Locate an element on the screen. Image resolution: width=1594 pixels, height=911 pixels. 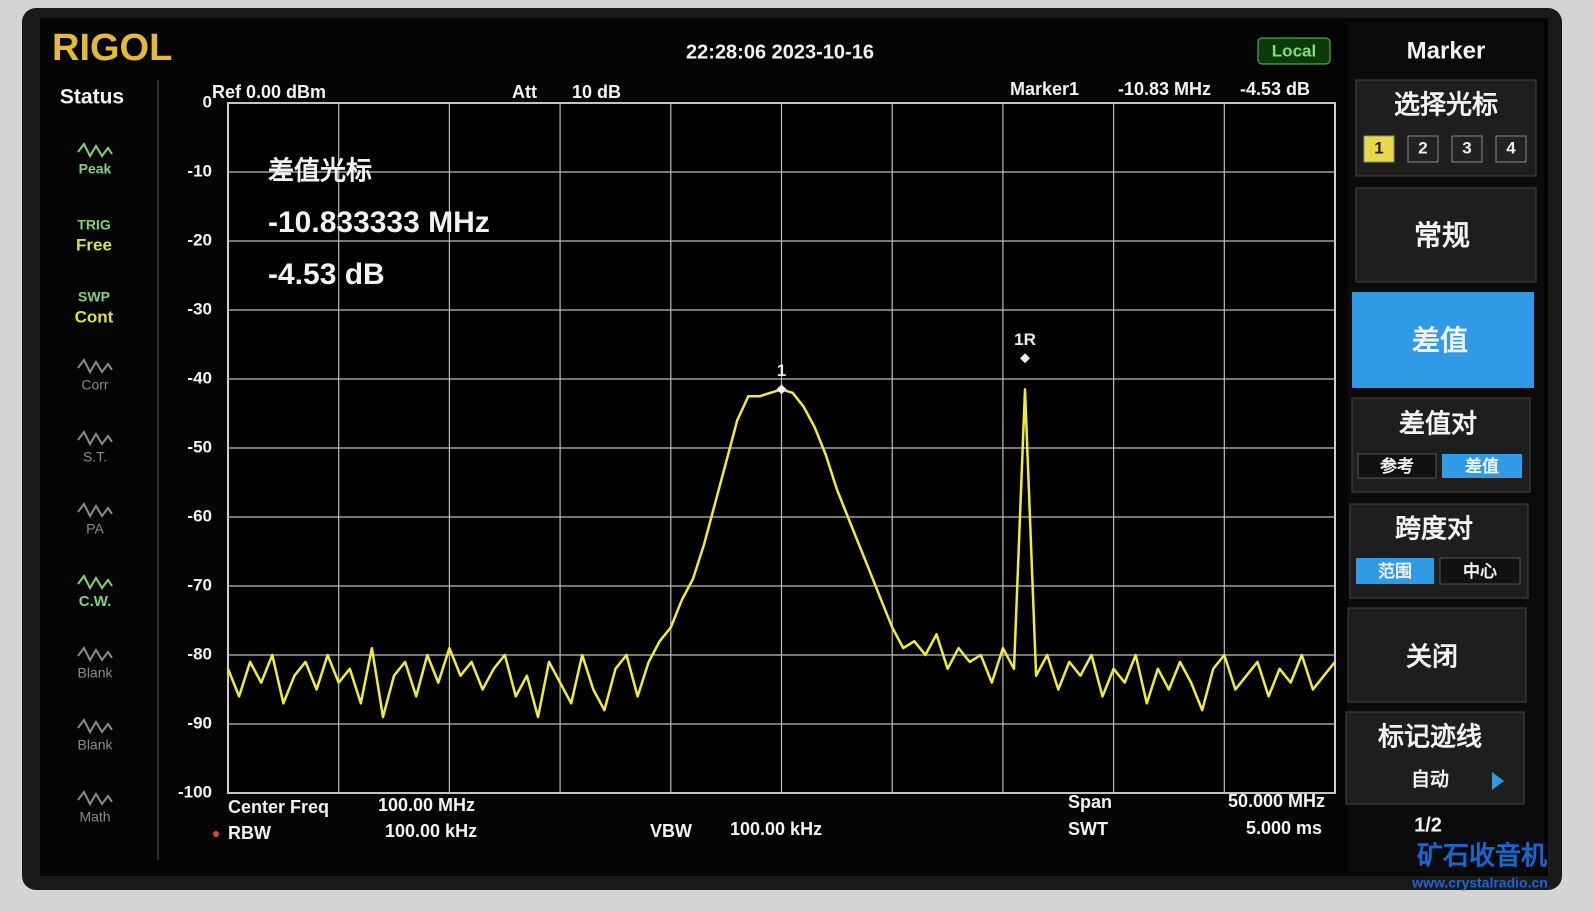
option-label: 范围 is located at coordinates (1395, 571).